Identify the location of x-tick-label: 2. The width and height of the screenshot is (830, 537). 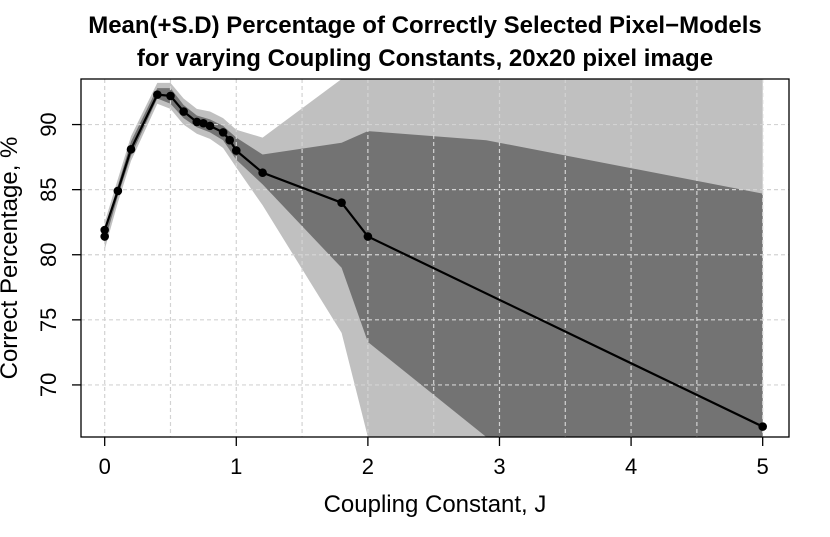
(368, 466).